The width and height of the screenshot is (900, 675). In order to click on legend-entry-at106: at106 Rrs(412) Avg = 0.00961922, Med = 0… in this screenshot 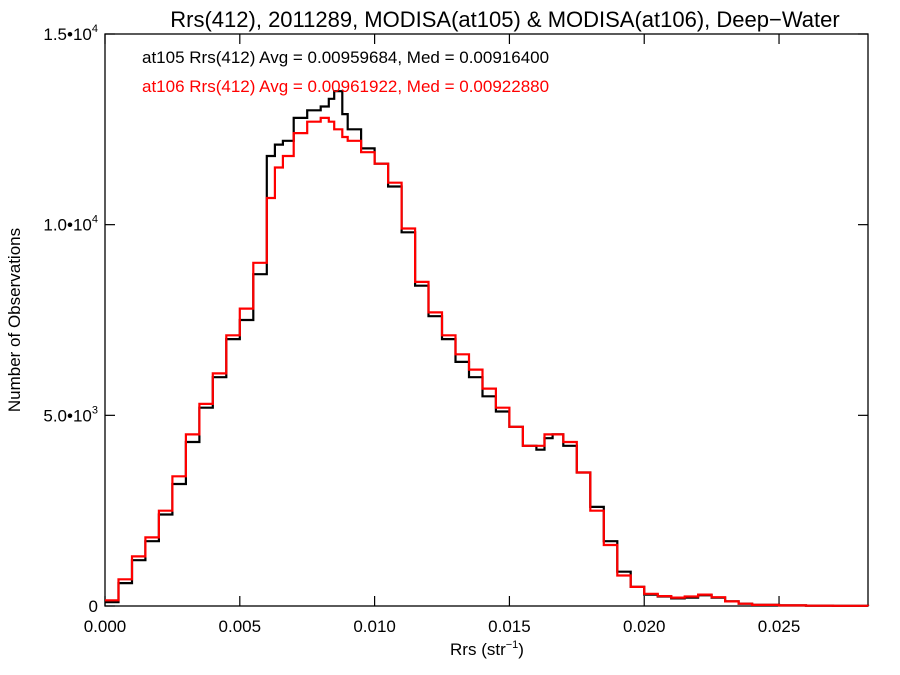, I will do `click(345, 86)`.